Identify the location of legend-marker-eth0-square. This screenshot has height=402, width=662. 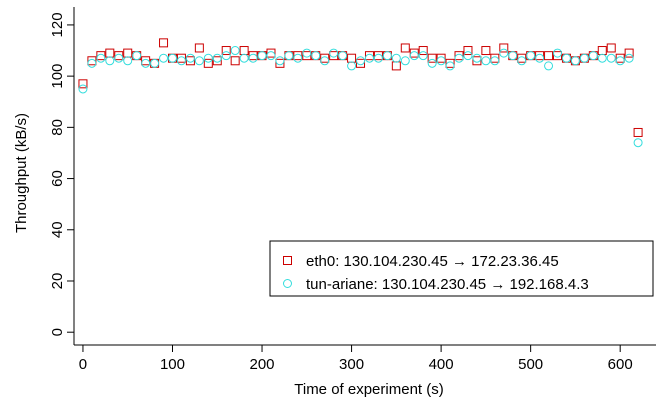
(287, 260).